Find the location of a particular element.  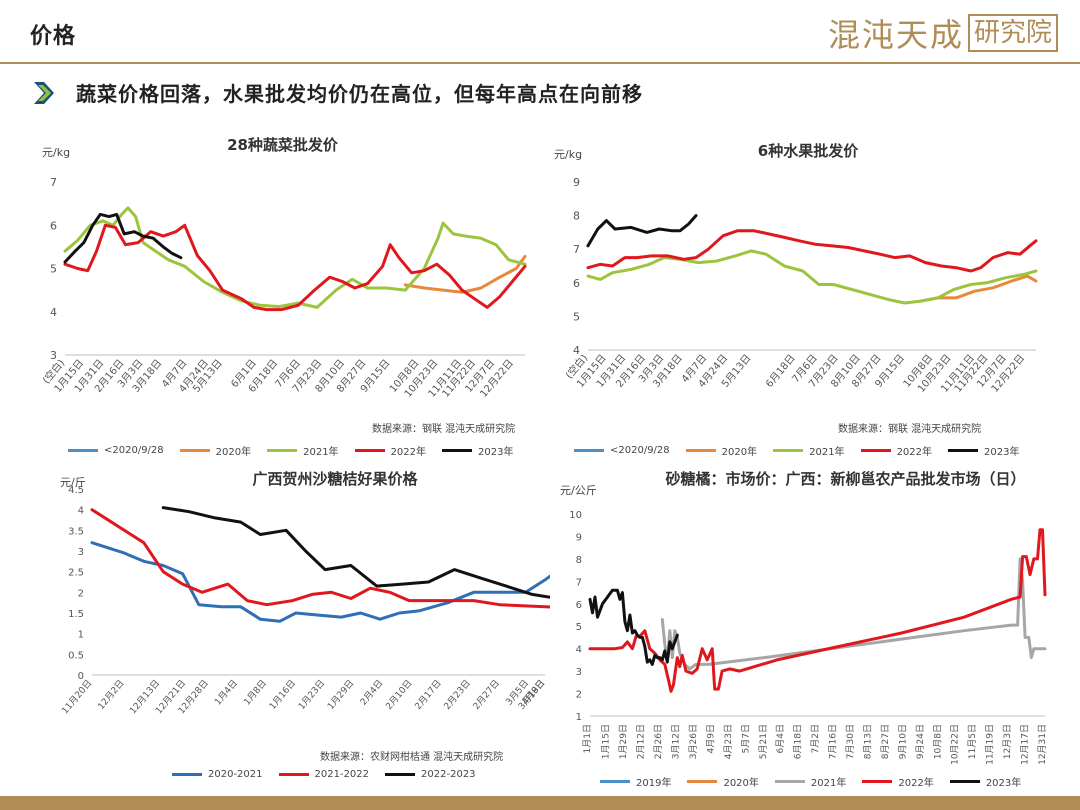

legend-label: 2019年 is located at coordinates (654, 783).